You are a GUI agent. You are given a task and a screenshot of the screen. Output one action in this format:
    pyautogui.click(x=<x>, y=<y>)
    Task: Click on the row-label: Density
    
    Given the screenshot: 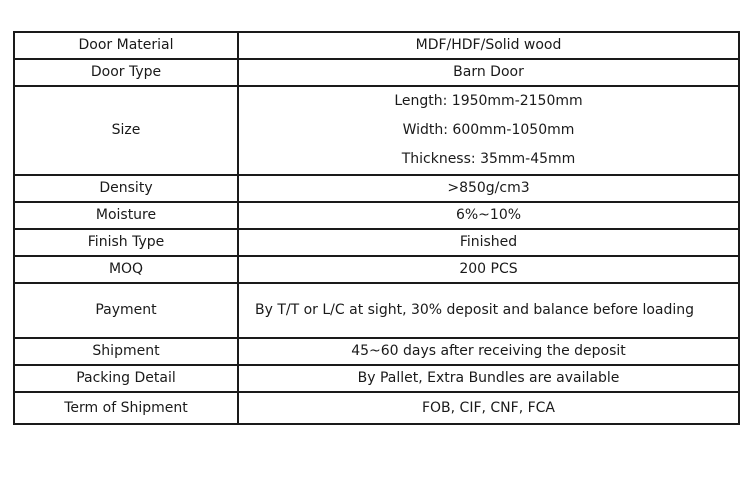 What is the action you would take?
    pyautogui.click(x=126, y=188)
    